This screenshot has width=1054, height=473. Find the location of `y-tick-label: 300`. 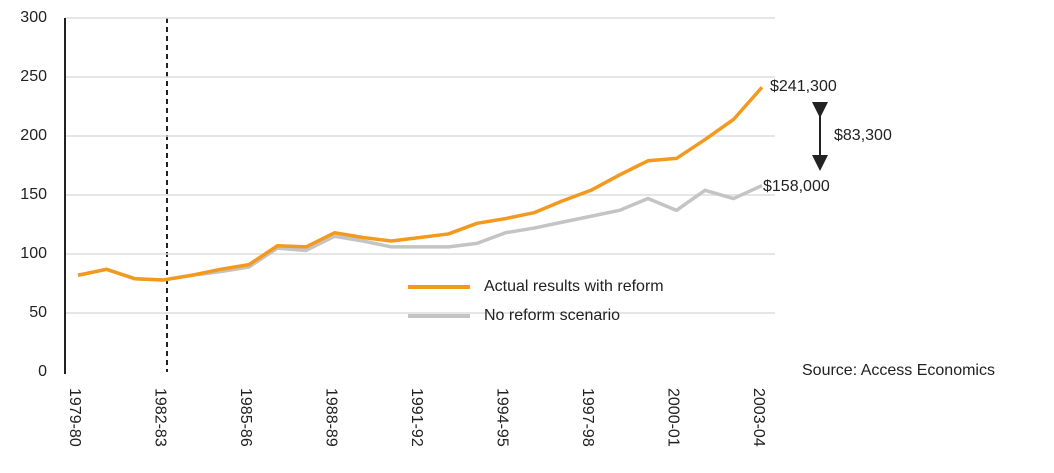

y-tick-label: 300 is located at coordinates (33, 17).